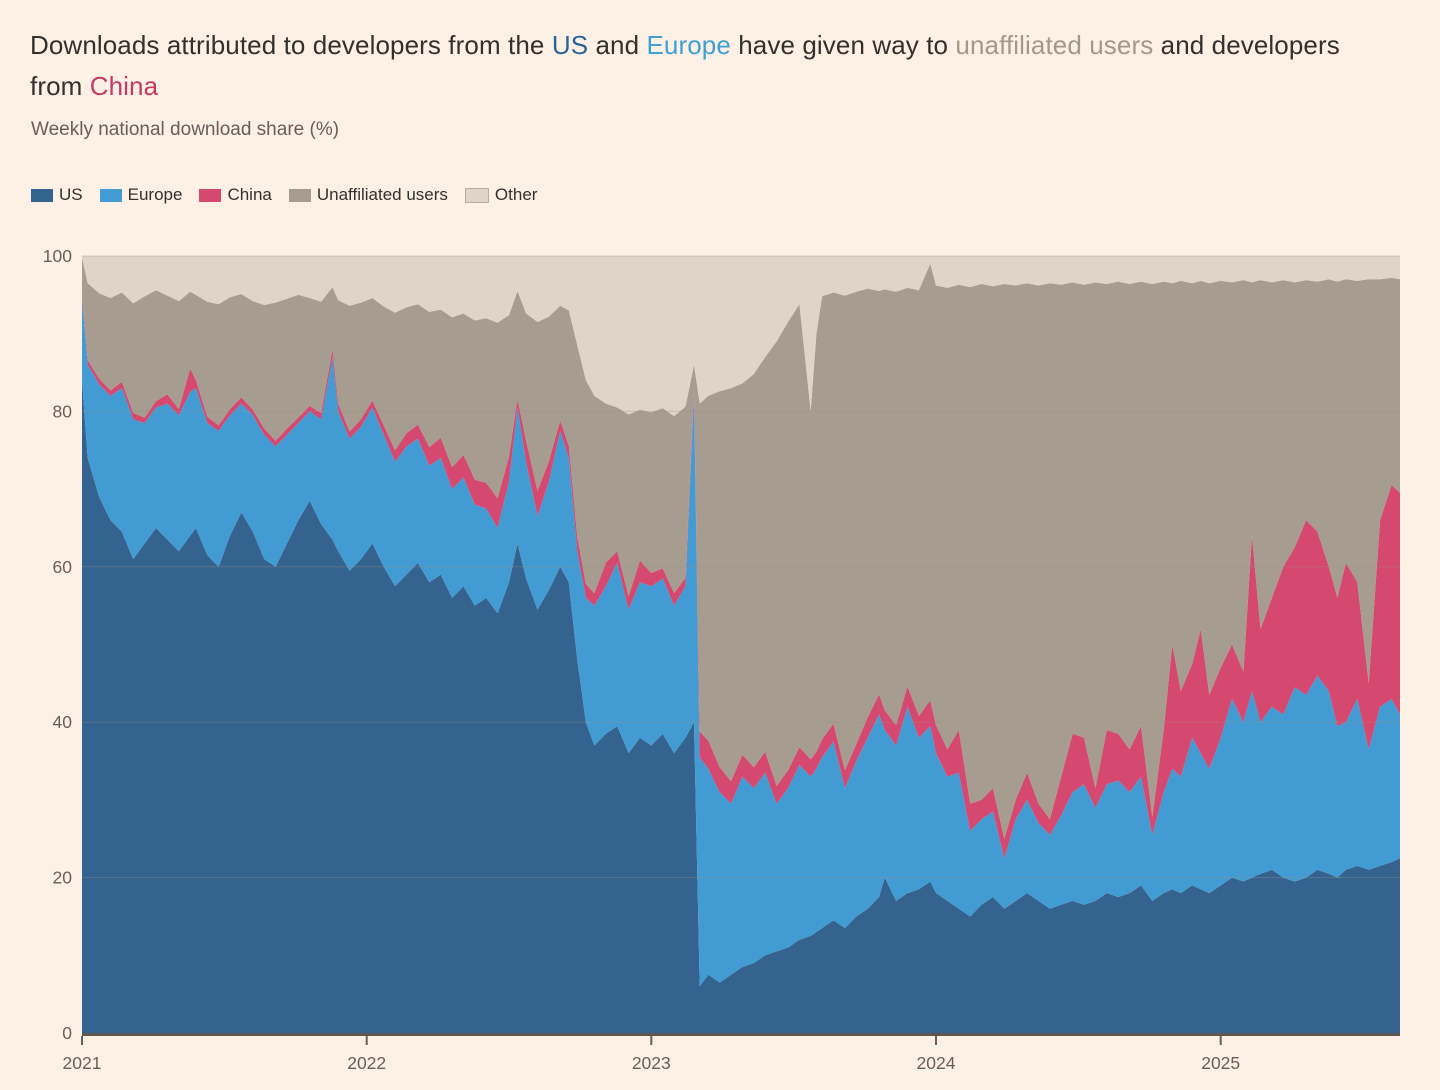 The height and width of the screenshot is (1090, 1440). I want to click on area-other, so click(741, 336).